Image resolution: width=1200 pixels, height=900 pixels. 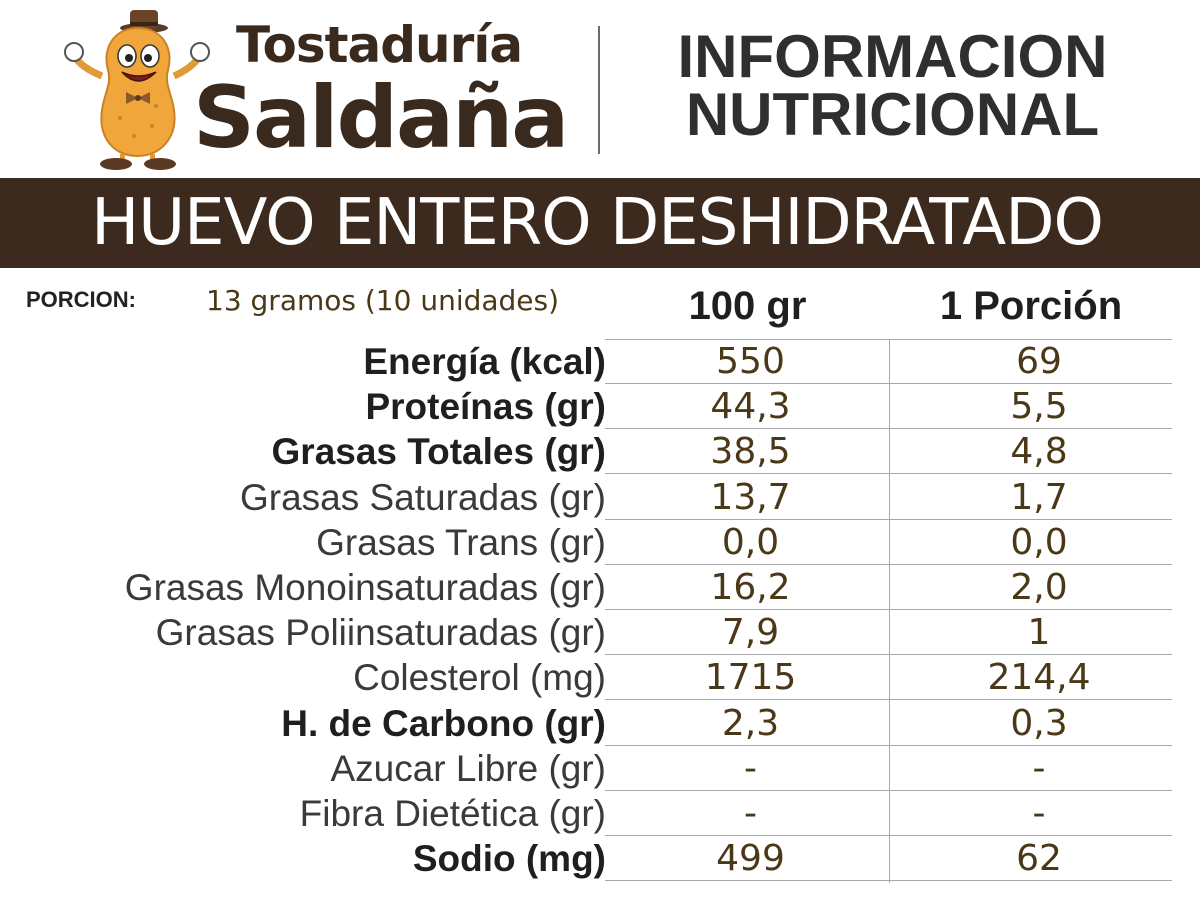 I want to click on table-row: Proteínas (gr) 44,3 5,5, so click(x=600, y=407).